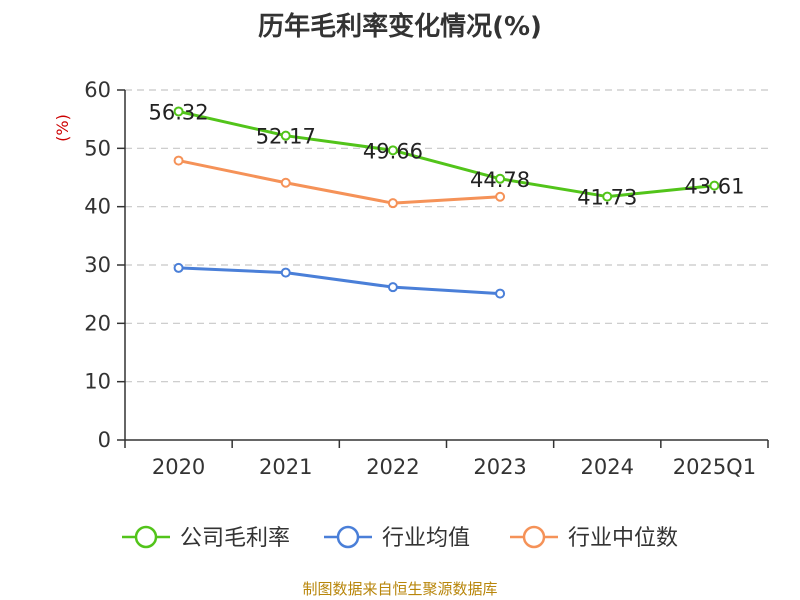 The height and width of the screenshot is (600, 800). I want to click on source-note: 制图数据来自恒生聚源数据库, so click(400, 589).